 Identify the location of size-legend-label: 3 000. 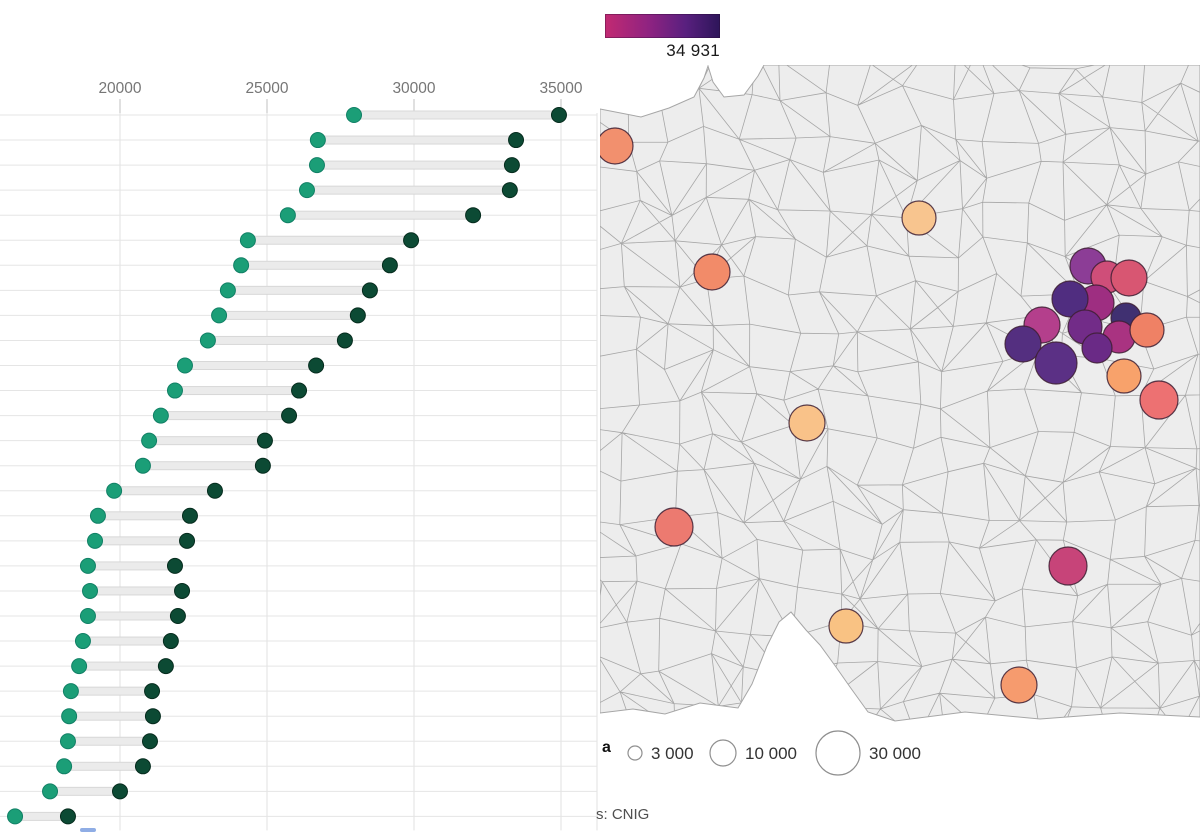
(672, 753).